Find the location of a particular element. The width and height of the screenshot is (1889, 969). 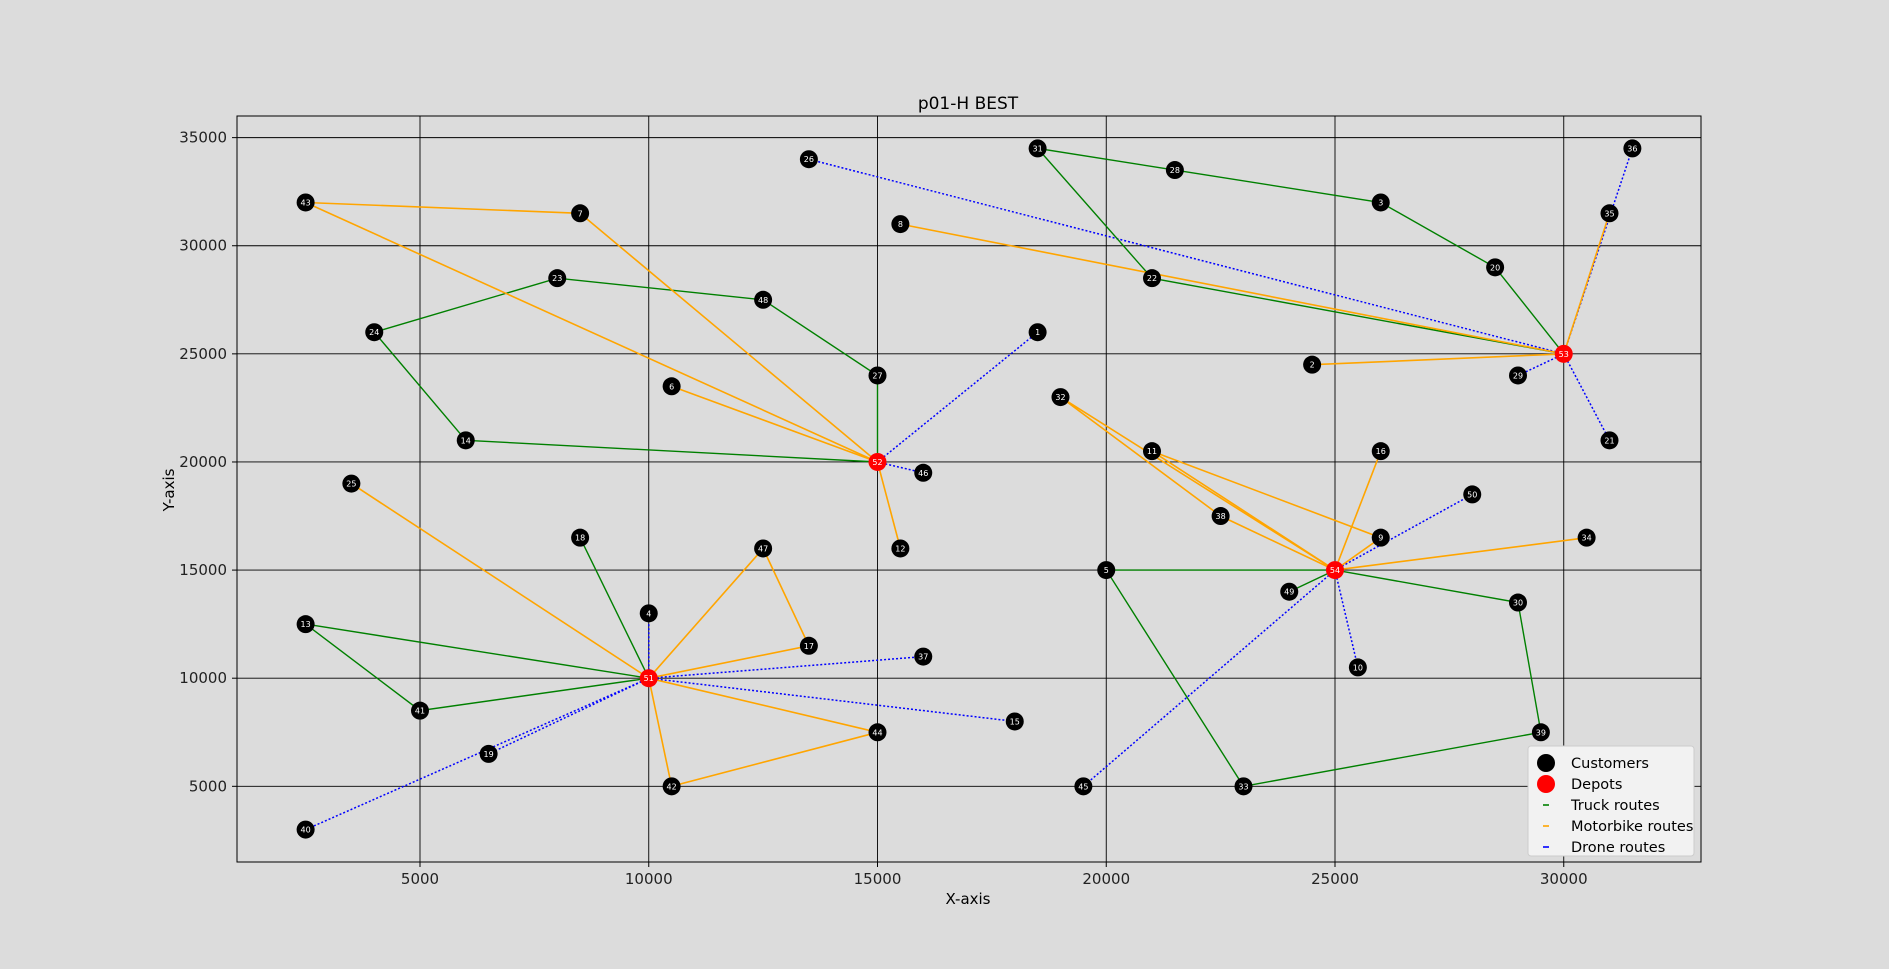

customer-node: 35 is located at coordinates (1609, 213).